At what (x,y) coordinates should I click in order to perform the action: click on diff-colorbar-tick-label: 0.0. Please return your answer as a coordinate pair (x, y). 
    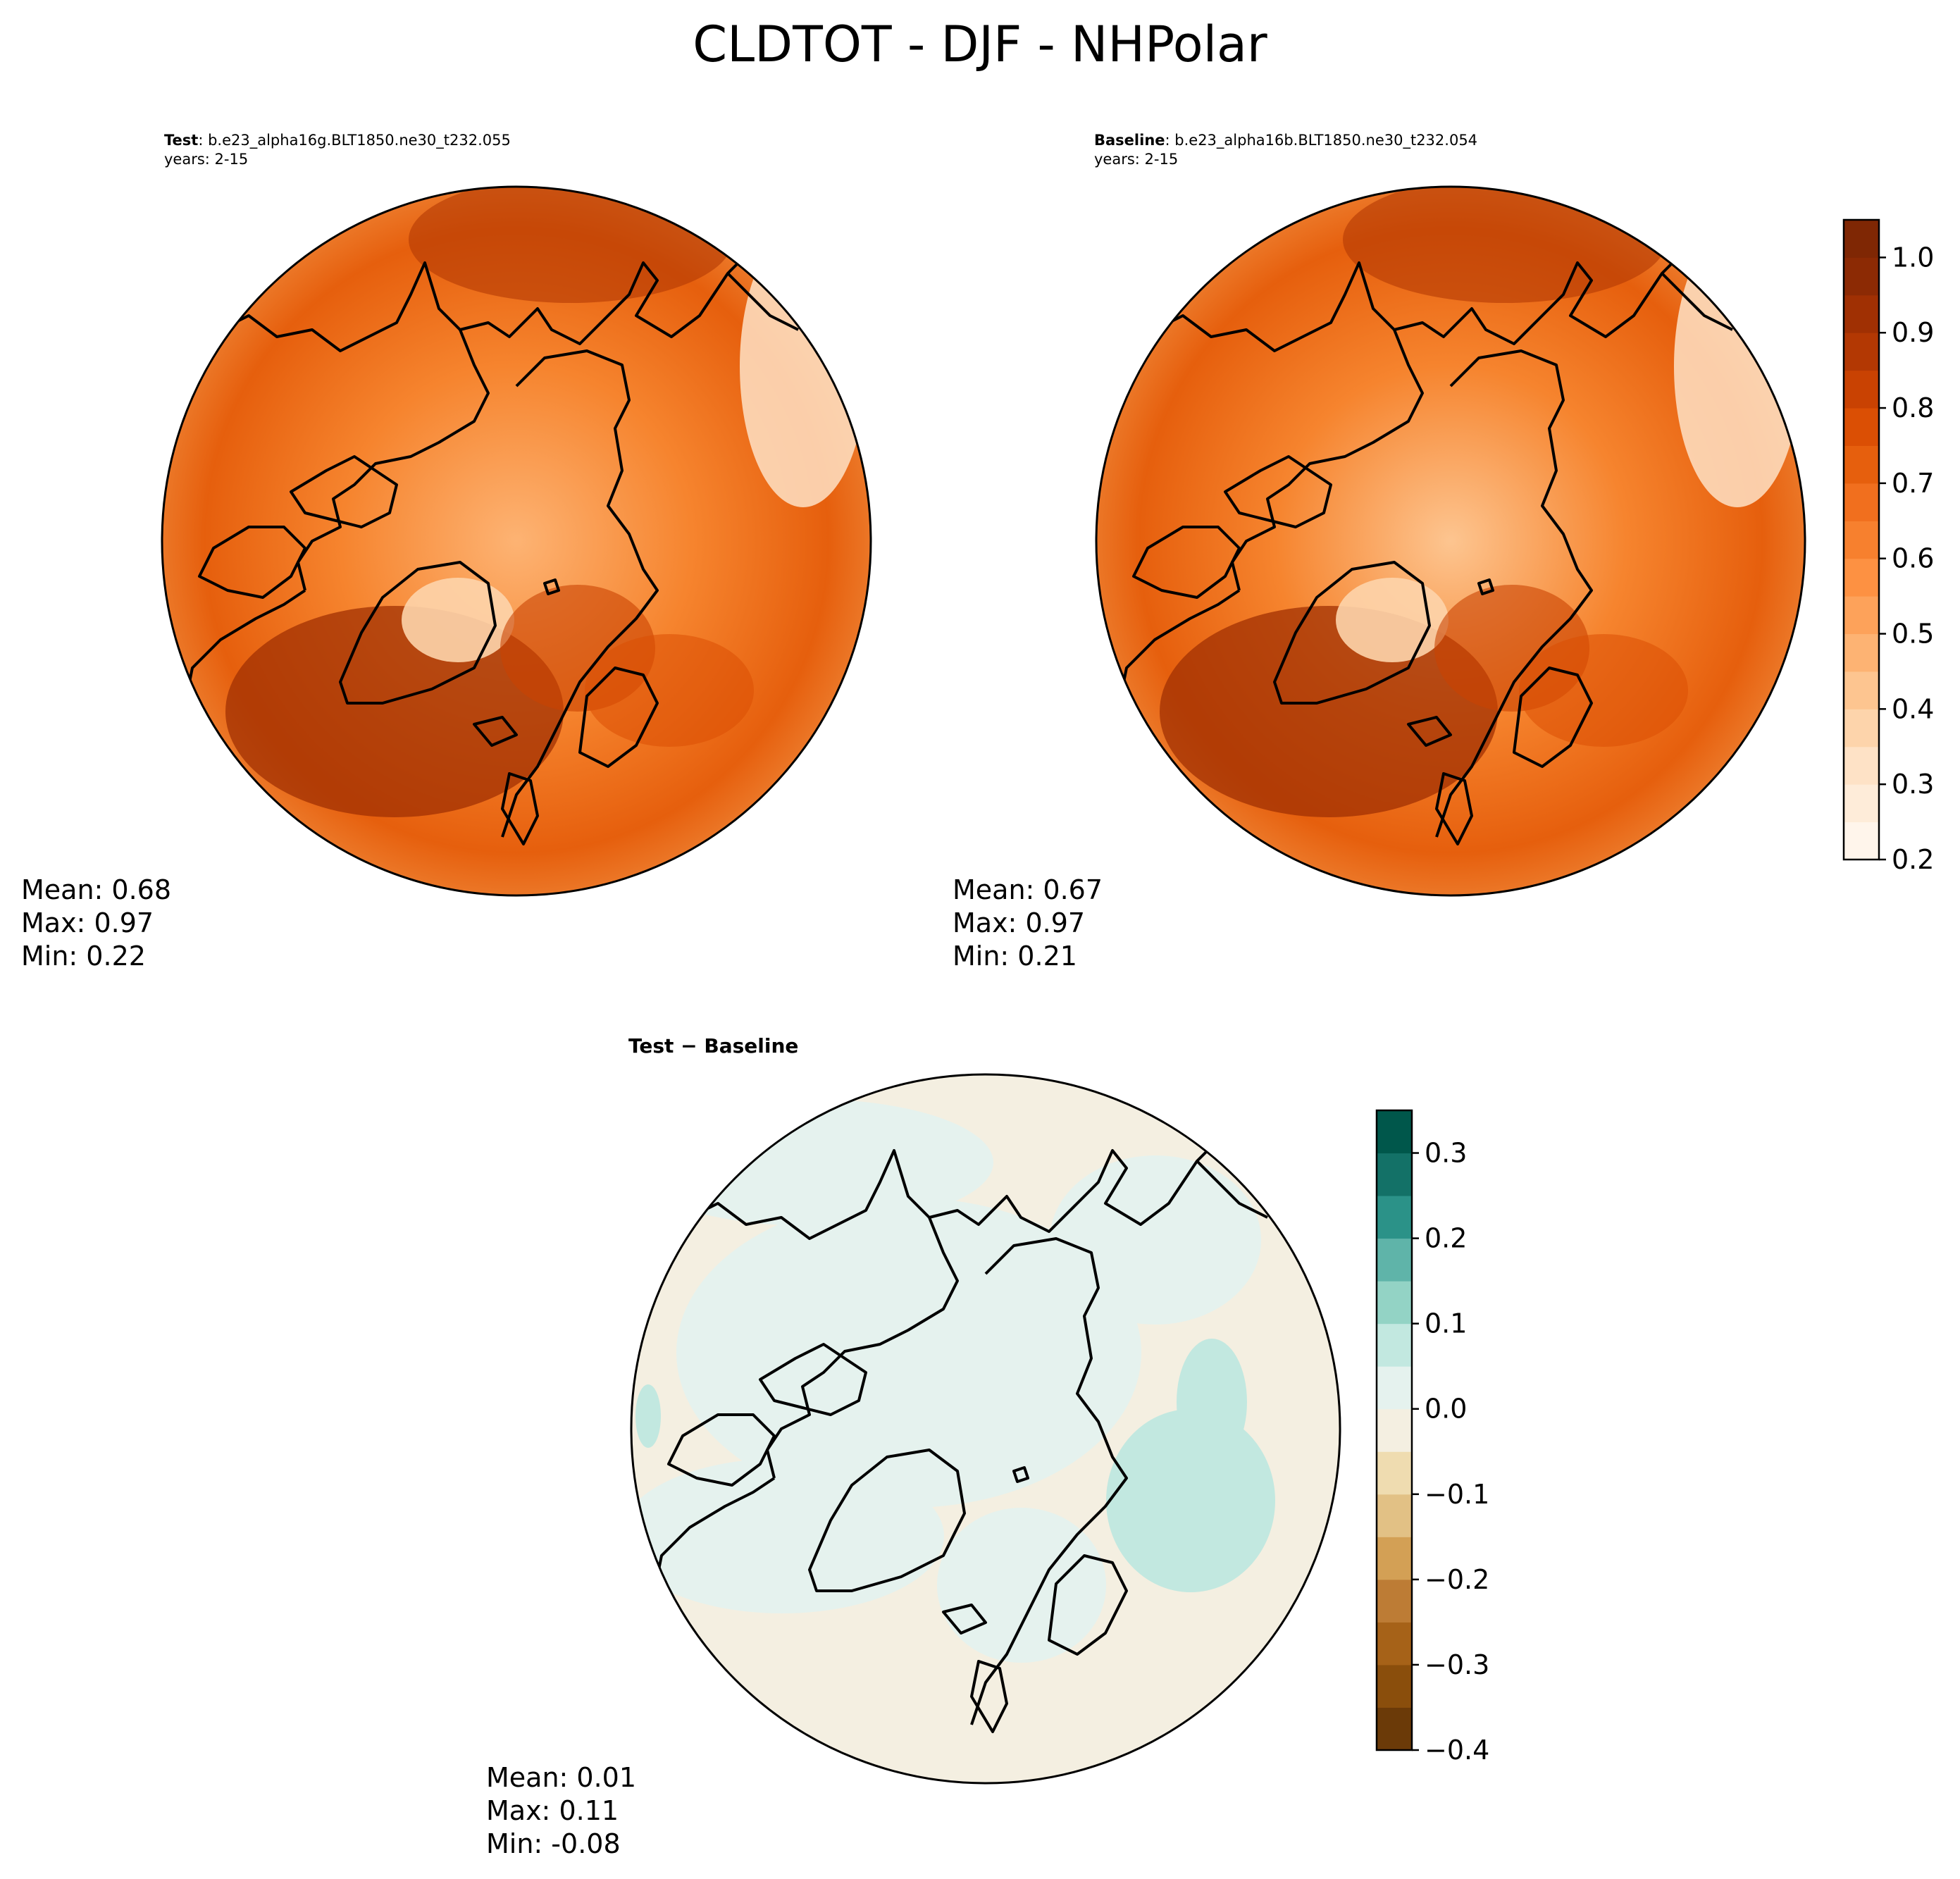
    Looking at the image, I should click on (1446, 1409).